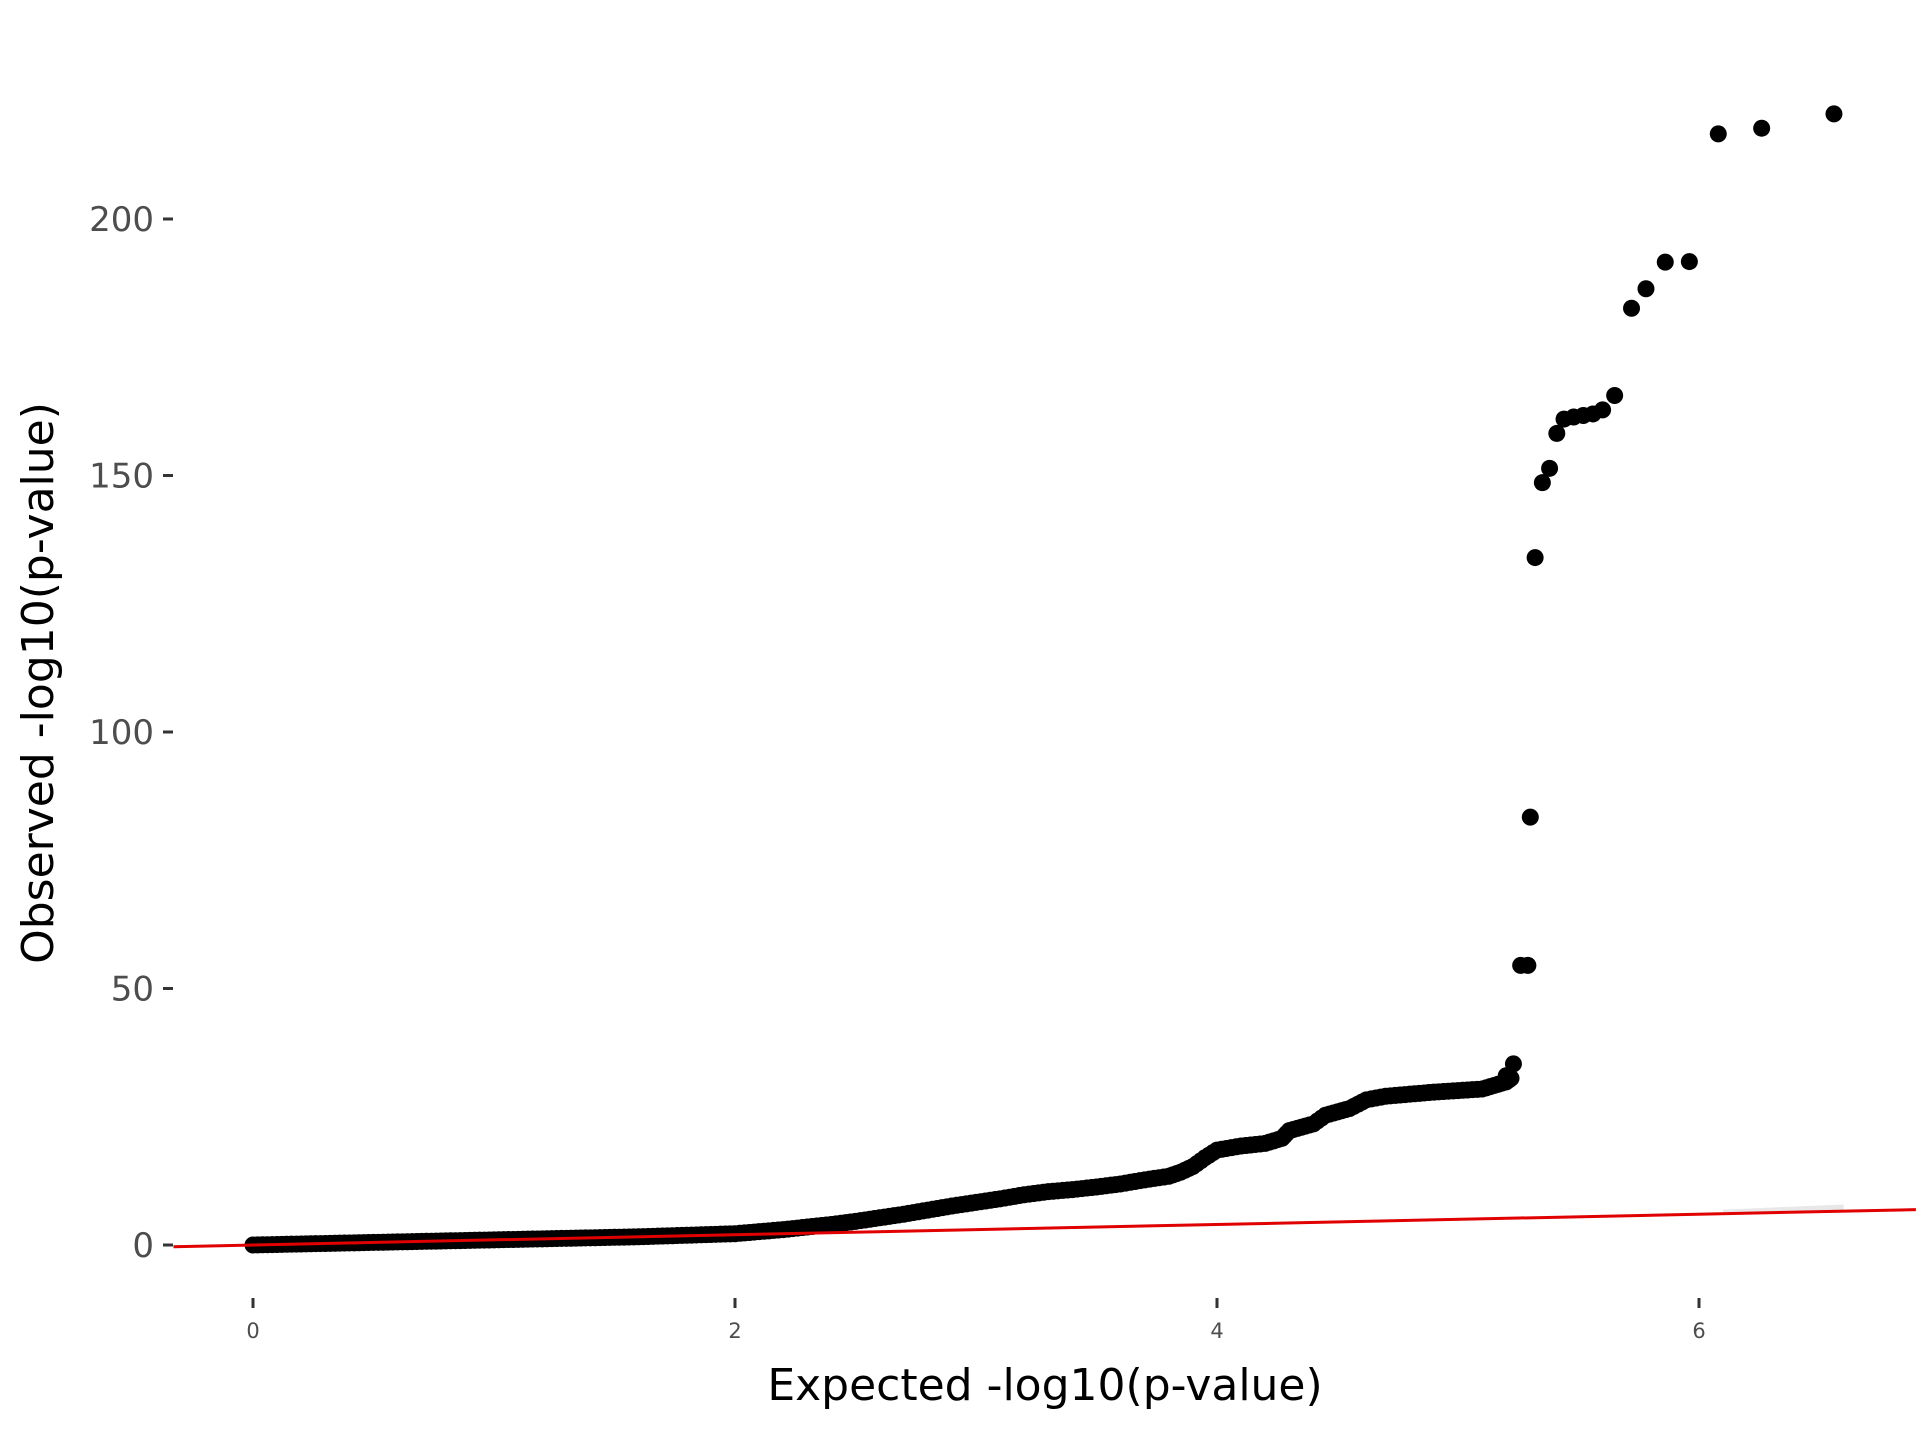  Describe the element at coordinates (121, 477) in the screenshot. I see `y-tick-label: 150` at that location.